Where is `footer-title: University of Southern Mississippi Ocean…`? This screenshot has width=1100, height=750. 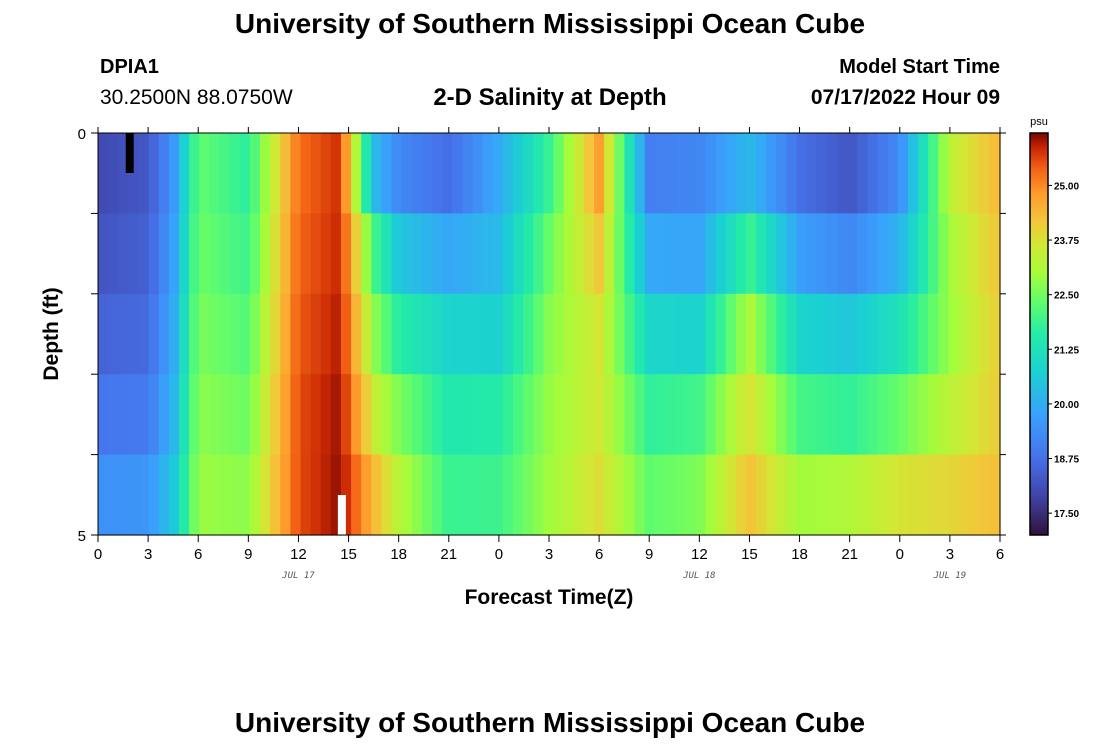 footer-title: University of Southern Mississippi Ocean… is located at coordinates (550, 722).